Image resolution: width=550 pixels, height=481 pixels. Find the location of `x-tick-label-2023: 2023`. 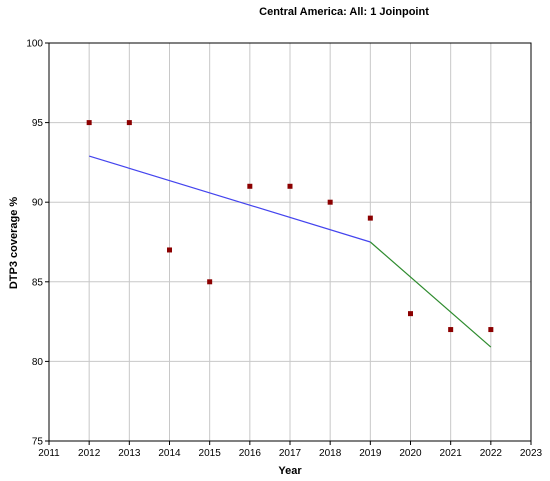

x-tick-label-2023: 2023 is located at coordinates (531, 453).